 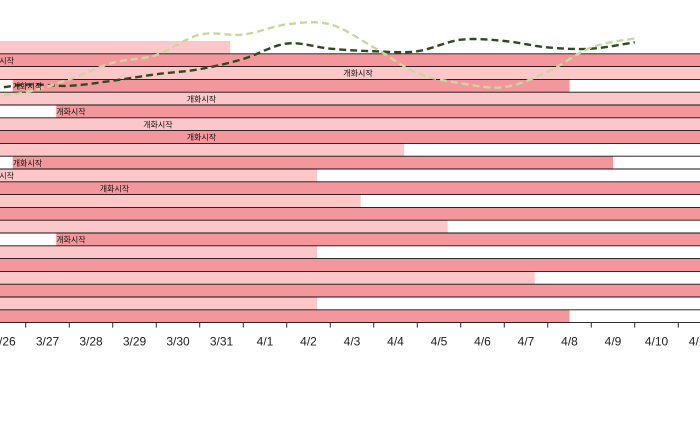 What do you see at coordinates (526, 342) in the screenshot?
I see `x-tick-label: 4/7` at bounding box center [526, 342].